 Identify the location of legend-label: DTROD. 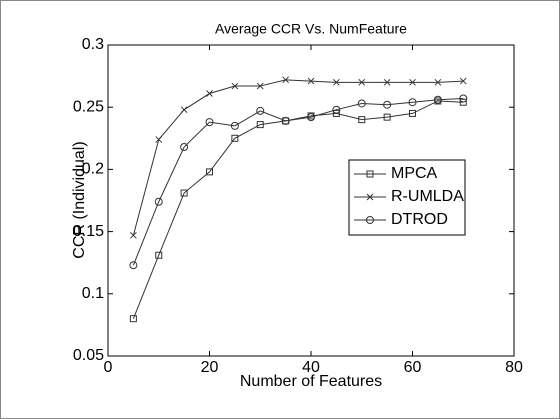
(419, 219).